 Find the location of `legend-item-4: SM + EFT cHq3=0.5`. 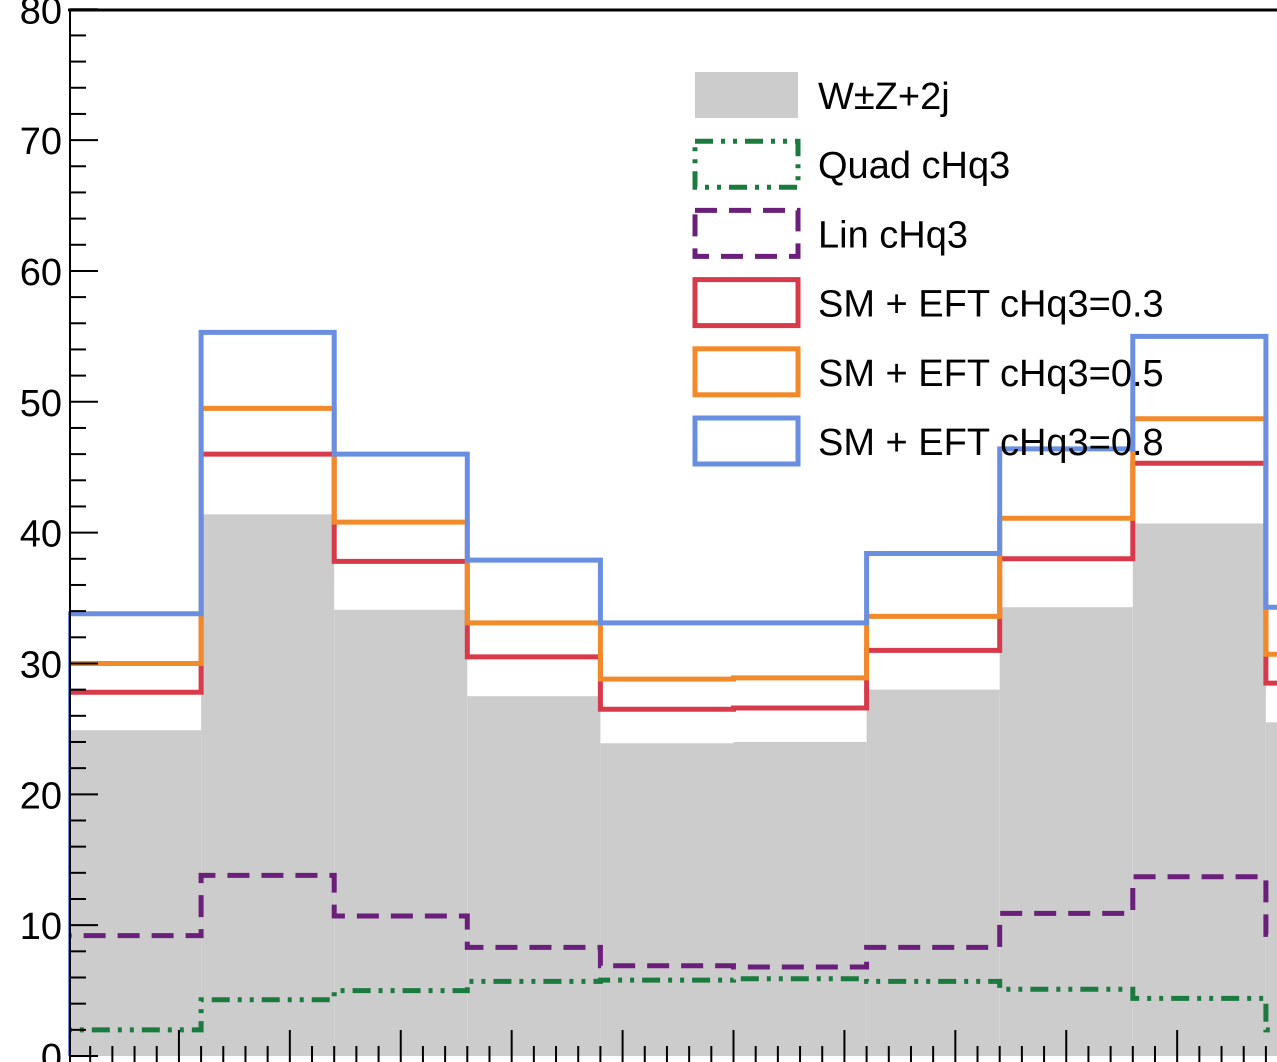

legend-item-4: SM + EFT cHq3=0.5 is located at coordinates (928, 372).